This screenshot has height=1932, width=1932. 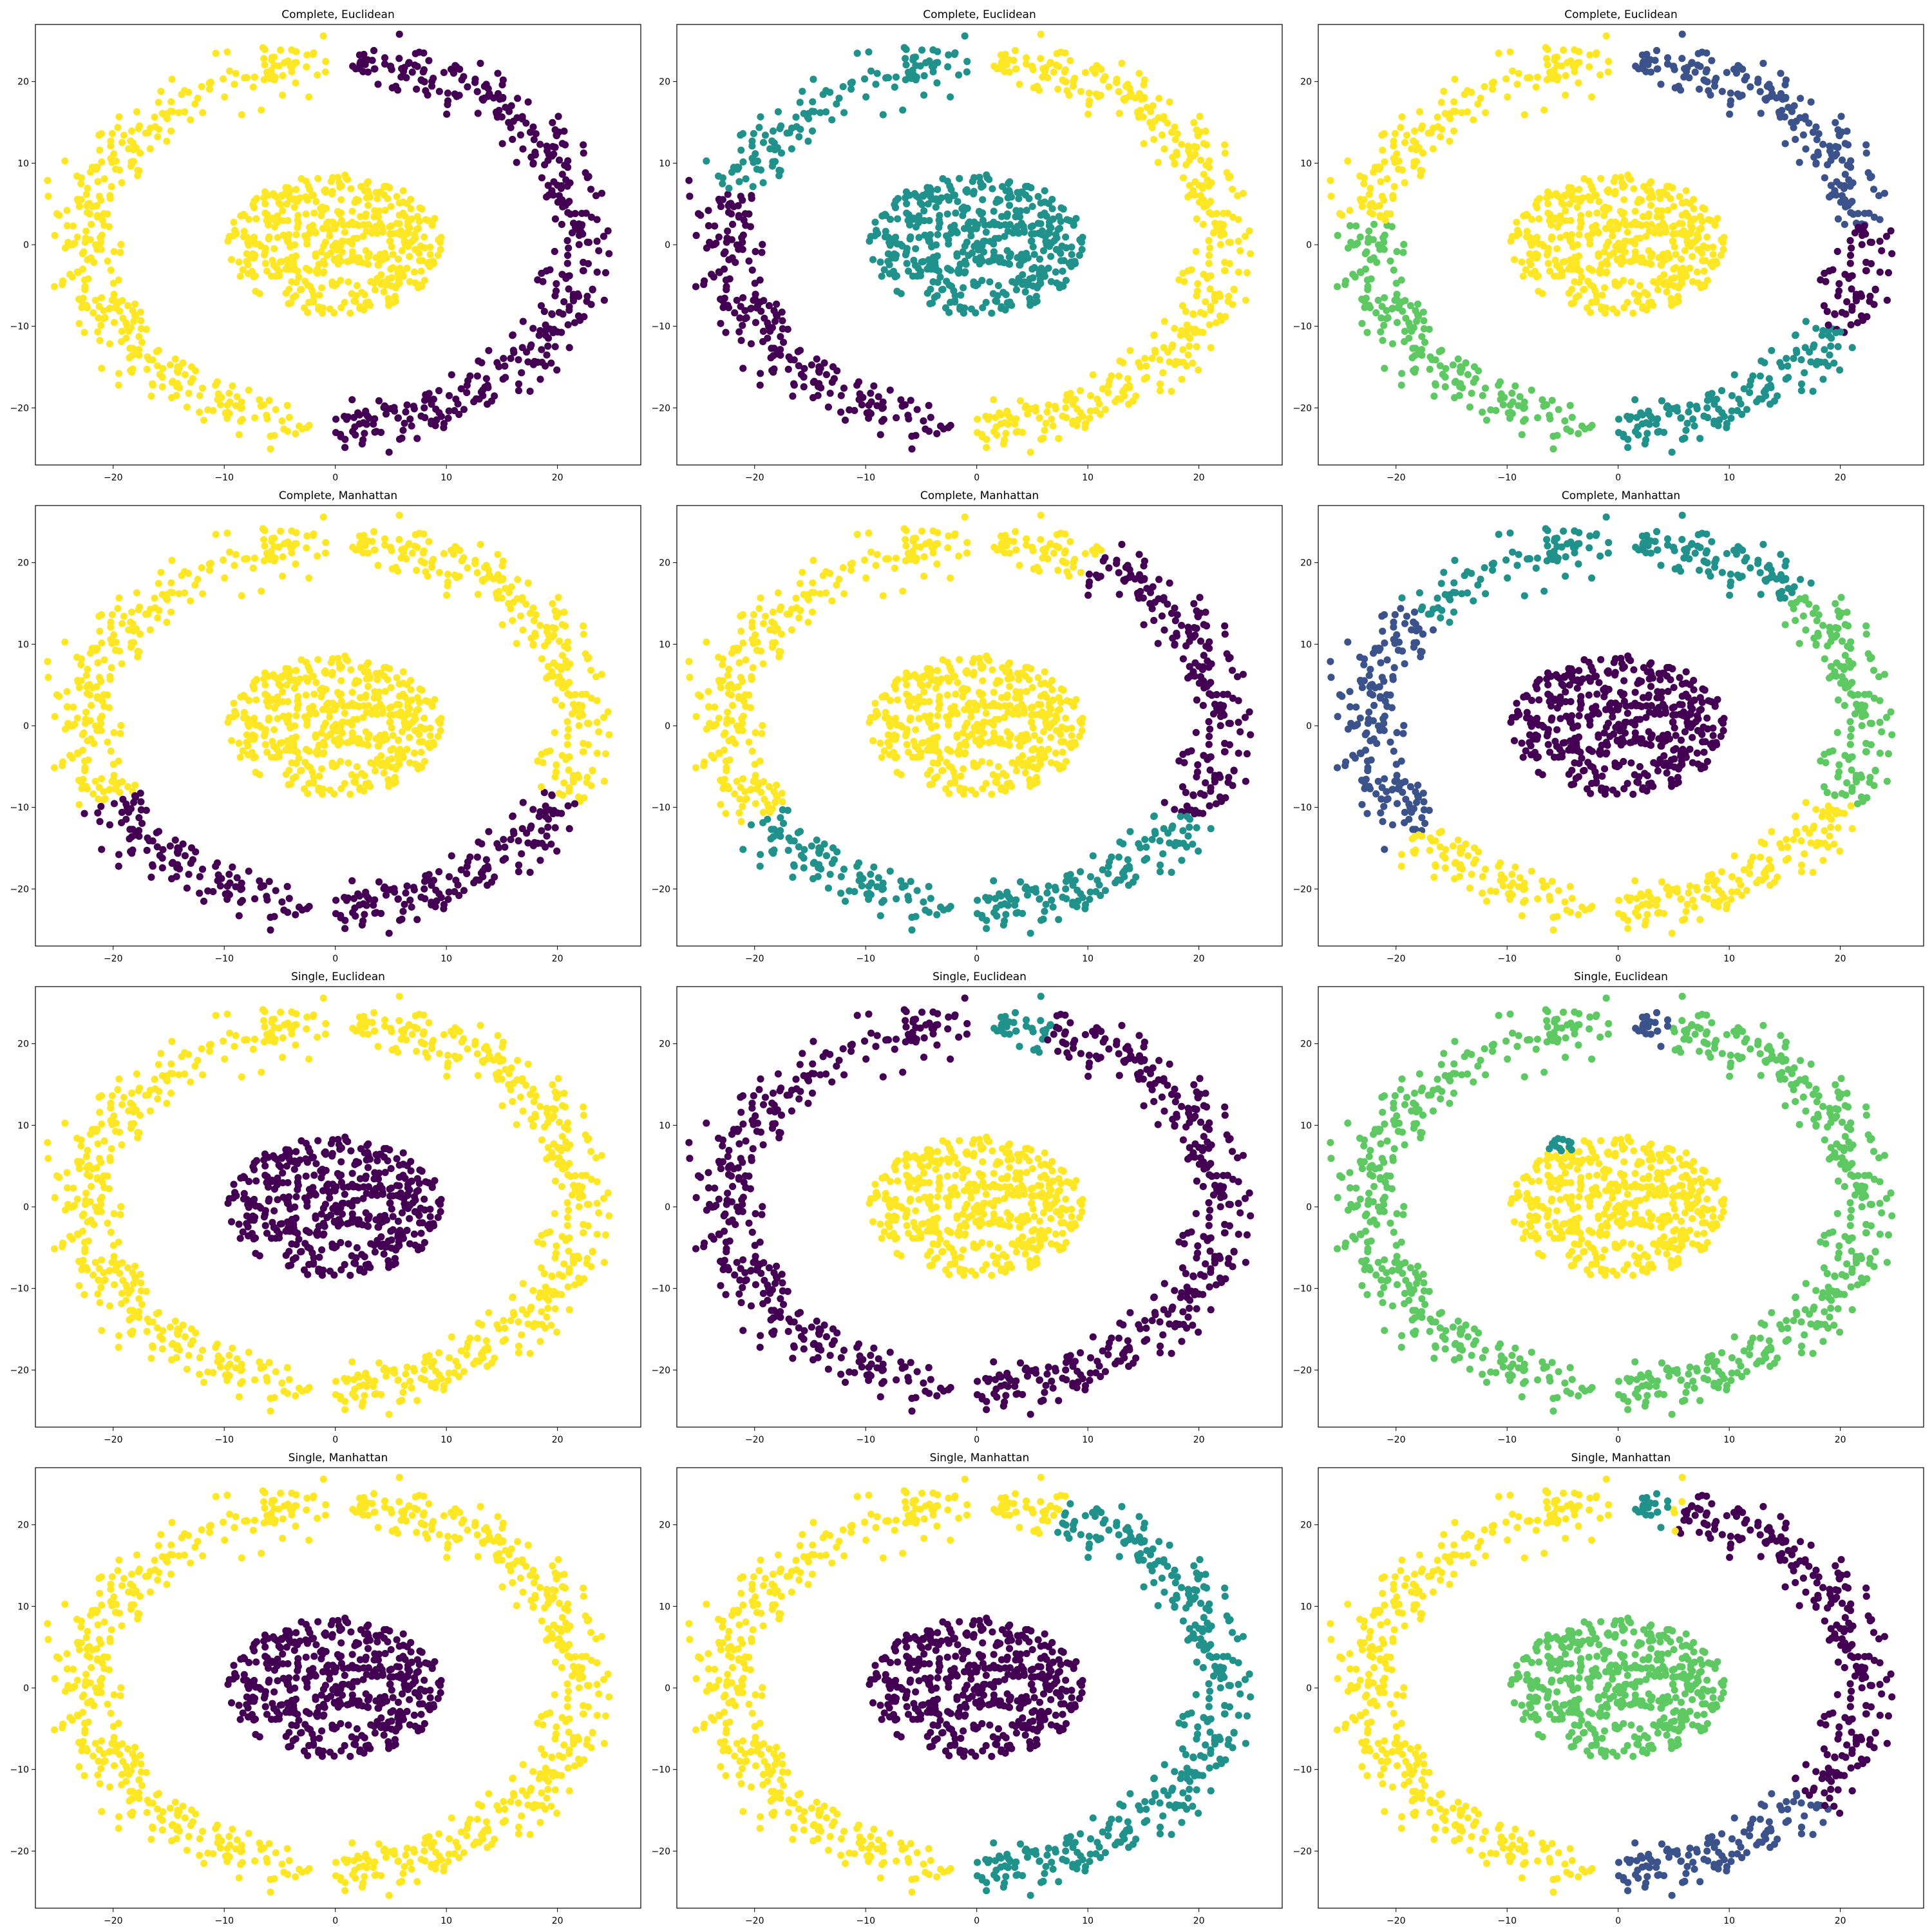 I want to click on y-tick-label: 20, so click(x=23, y=83).